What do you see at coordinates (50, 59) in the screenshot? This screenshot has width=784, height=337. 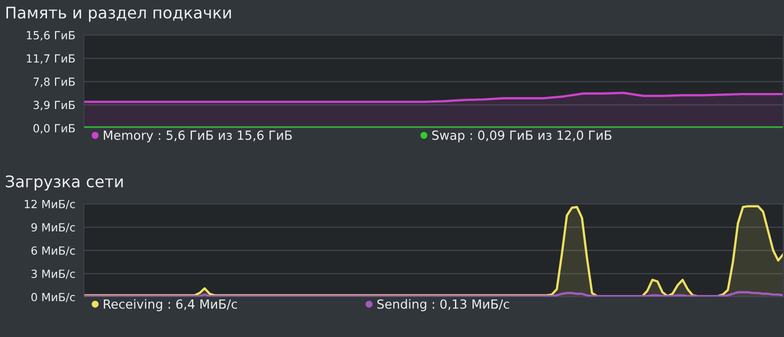 I see `y-tick-label: 11,7 ГиБ` at bounding box center [50, 59].